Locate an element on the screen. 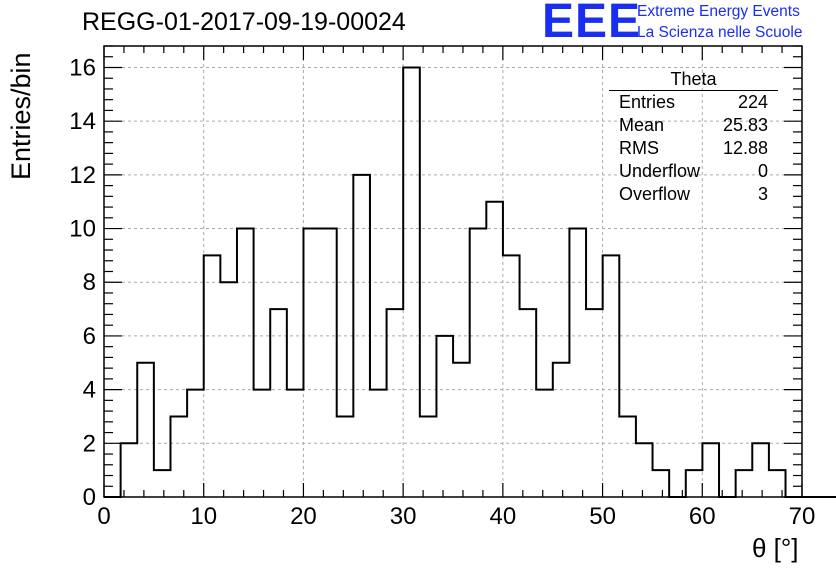 This screenshot has height=572, width=836. y-axis-label: Entries/bin is located at coordinates (21, 116).